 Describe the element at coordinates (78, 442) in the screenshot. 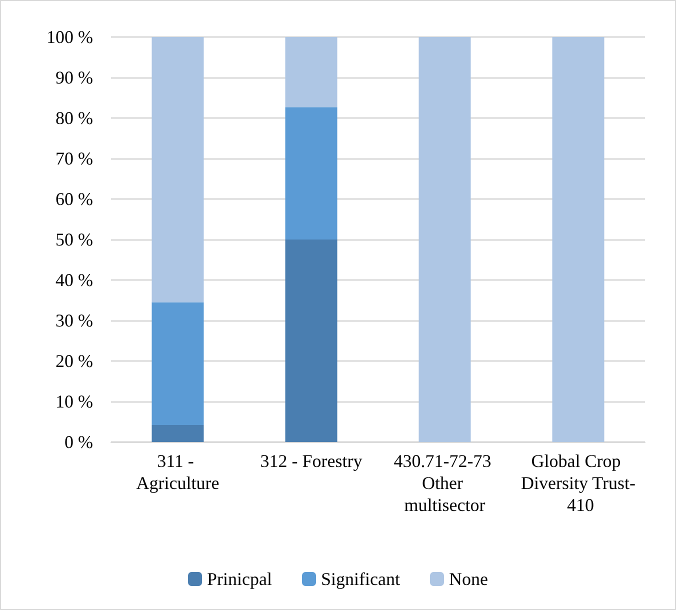

I see `y-tick-label: 0 %` at that location.